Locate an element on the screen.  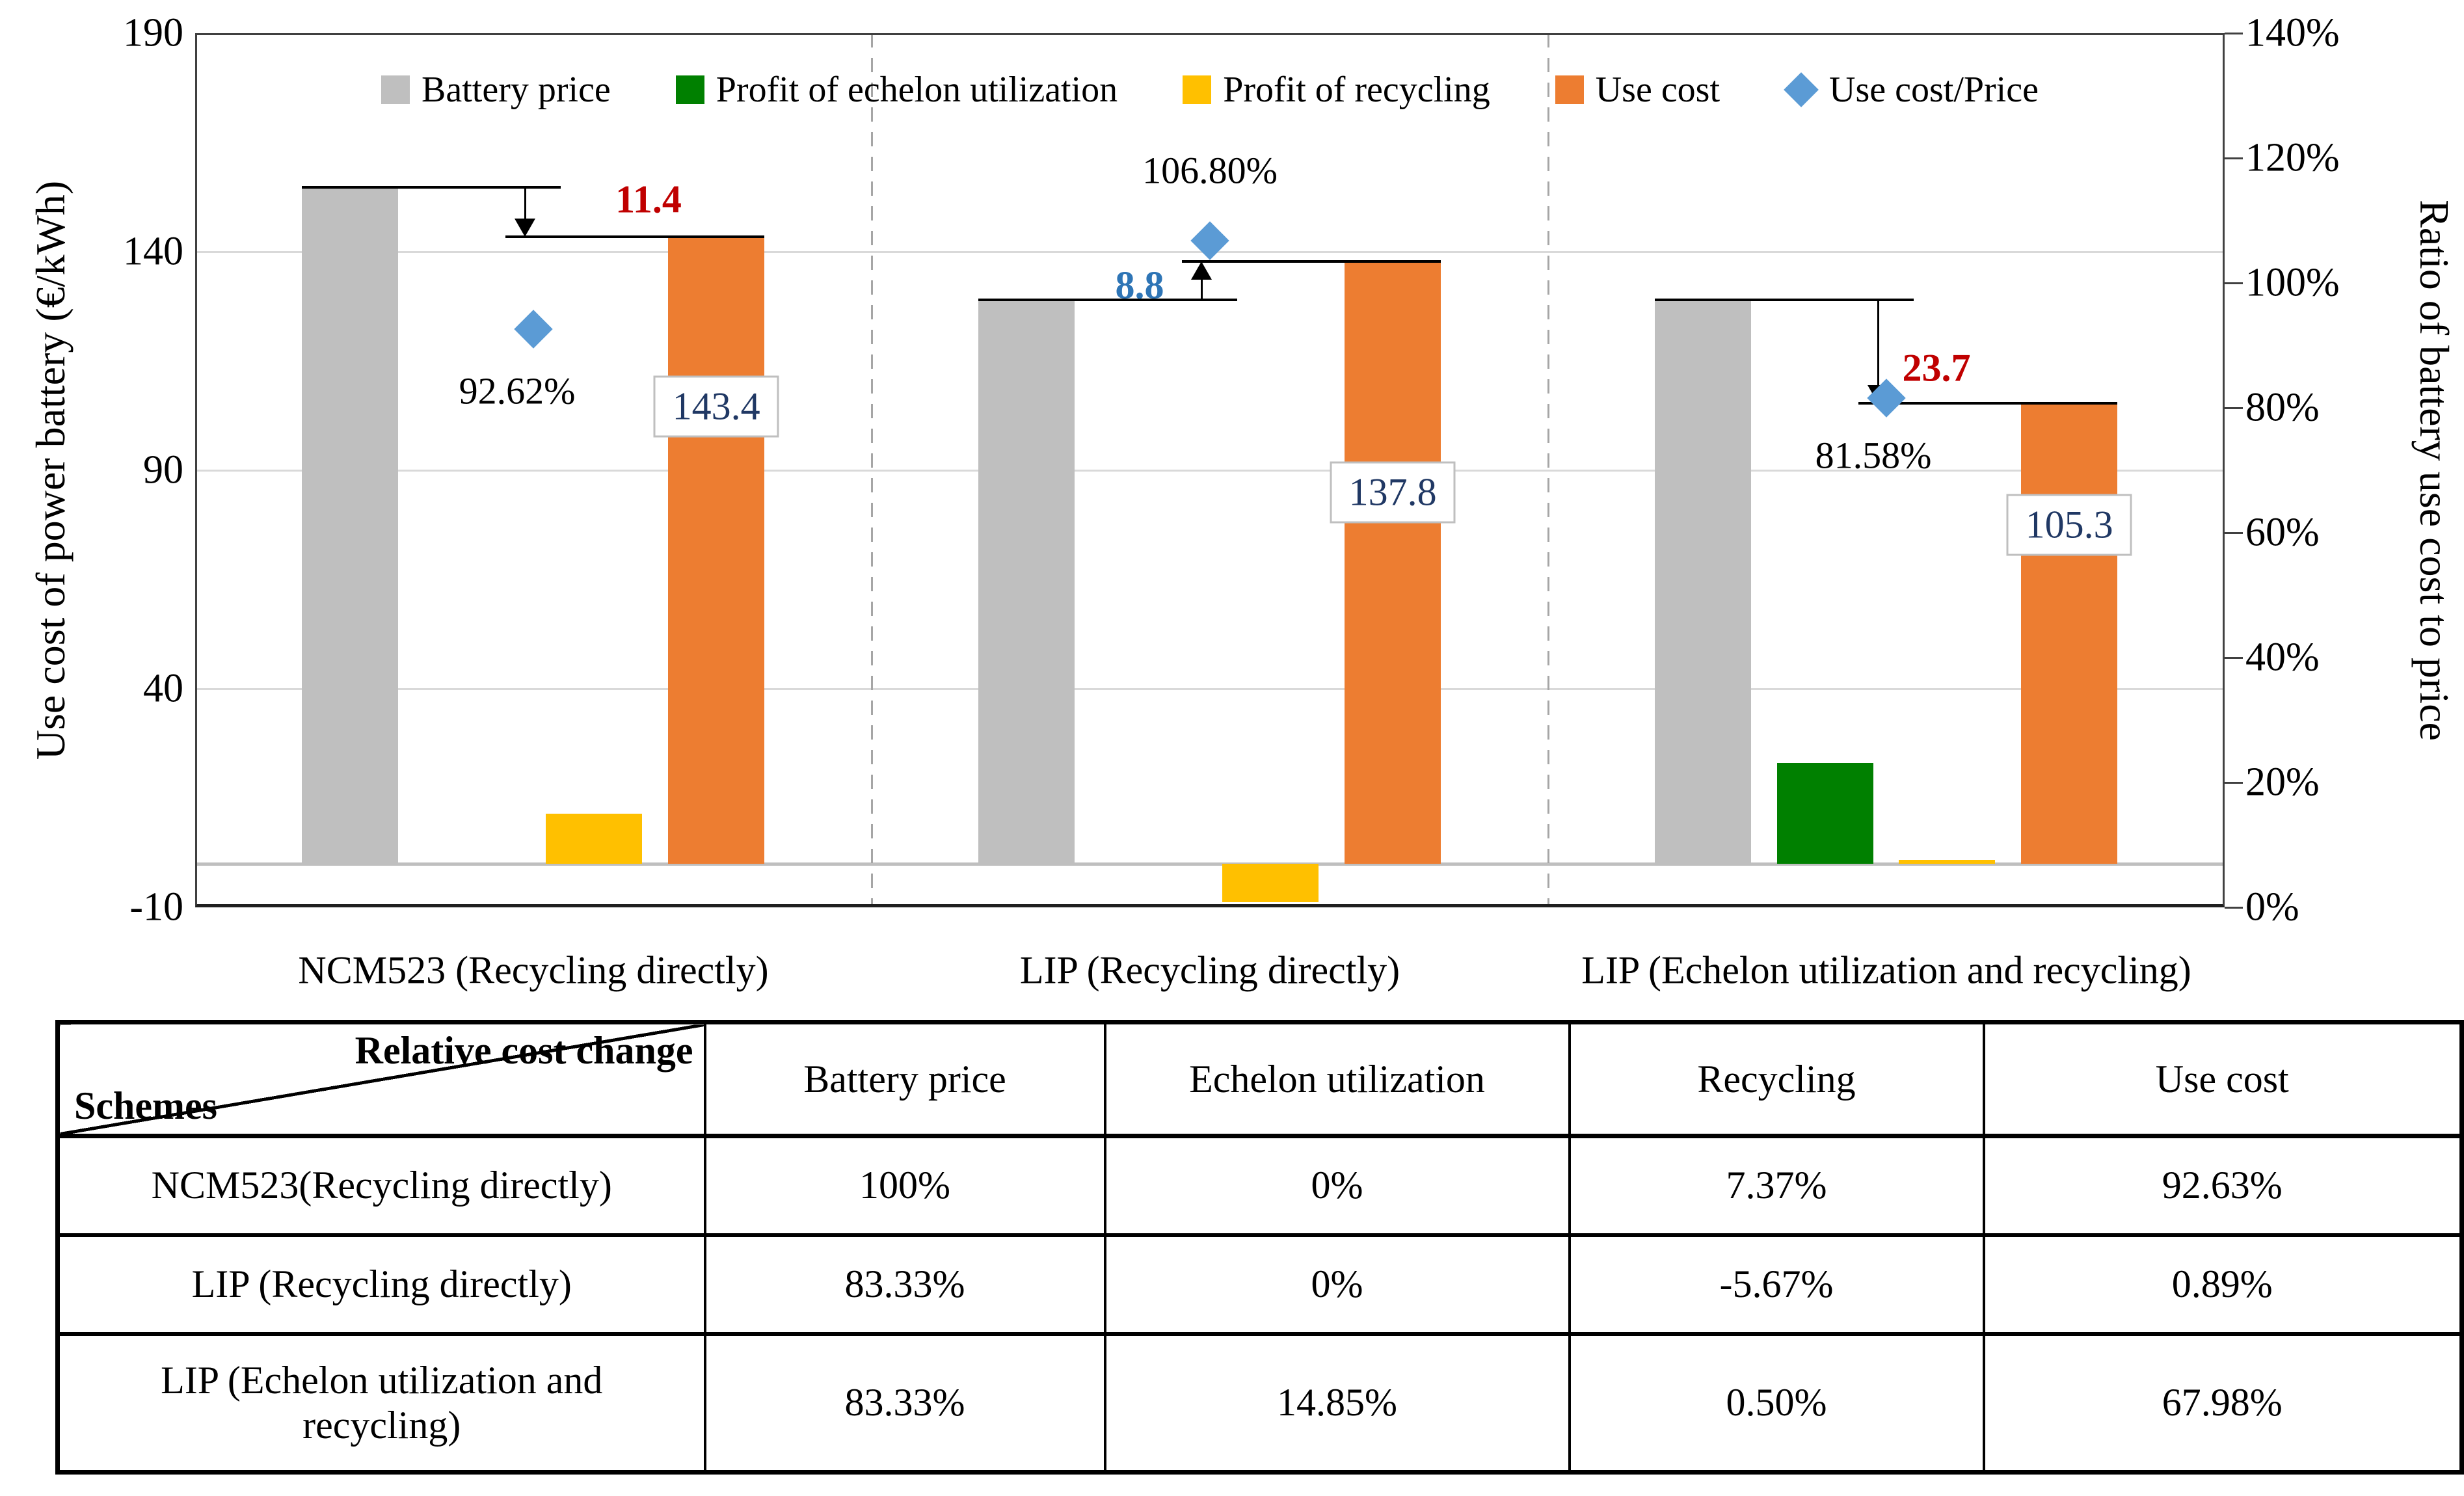
legend-item: Battery price is located at coordinates (496, 90).